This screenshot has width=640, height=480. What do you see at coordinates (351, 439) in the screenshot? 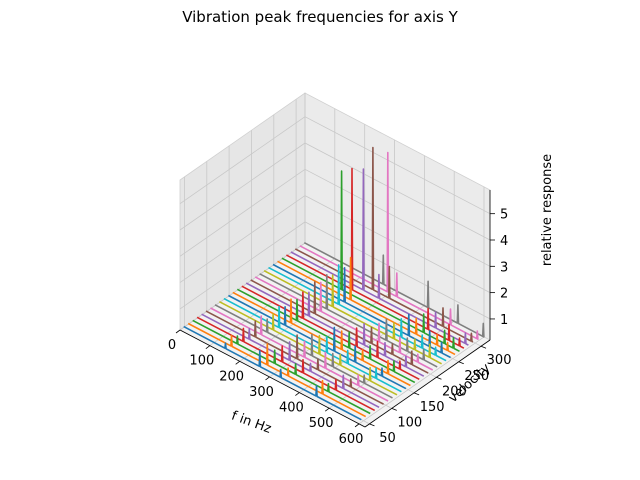
I see `x-tick-label: 600` at bounding box center [351, 439].